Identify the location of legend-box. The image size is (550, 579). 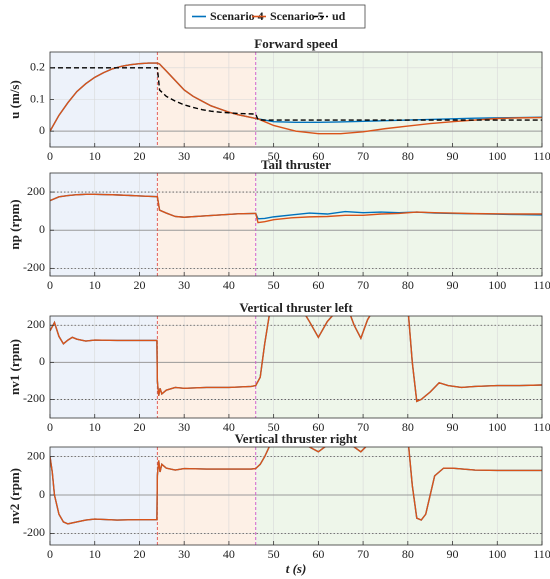
(275, 16).